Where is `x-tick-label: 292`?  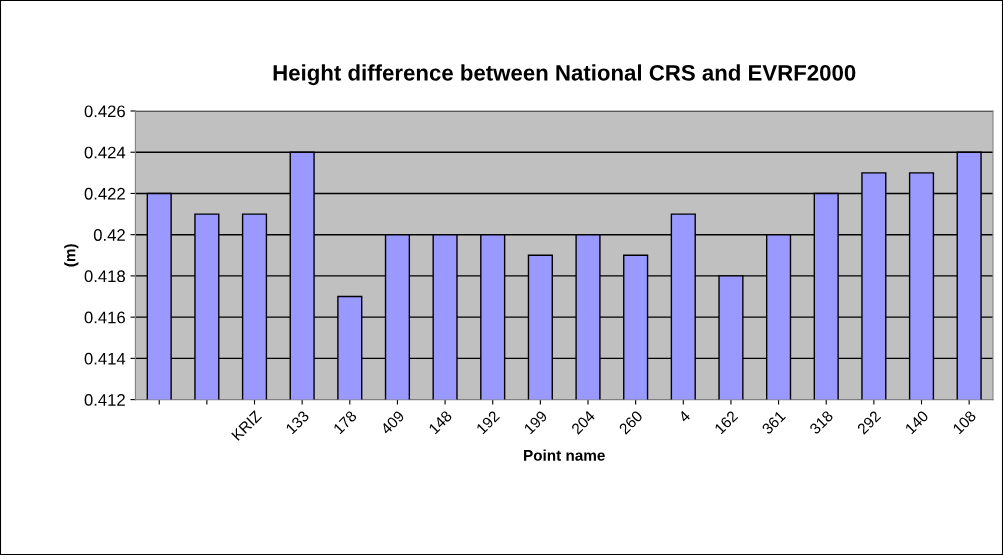
x-tick-label: 292 is located at coordinates (869, 422).